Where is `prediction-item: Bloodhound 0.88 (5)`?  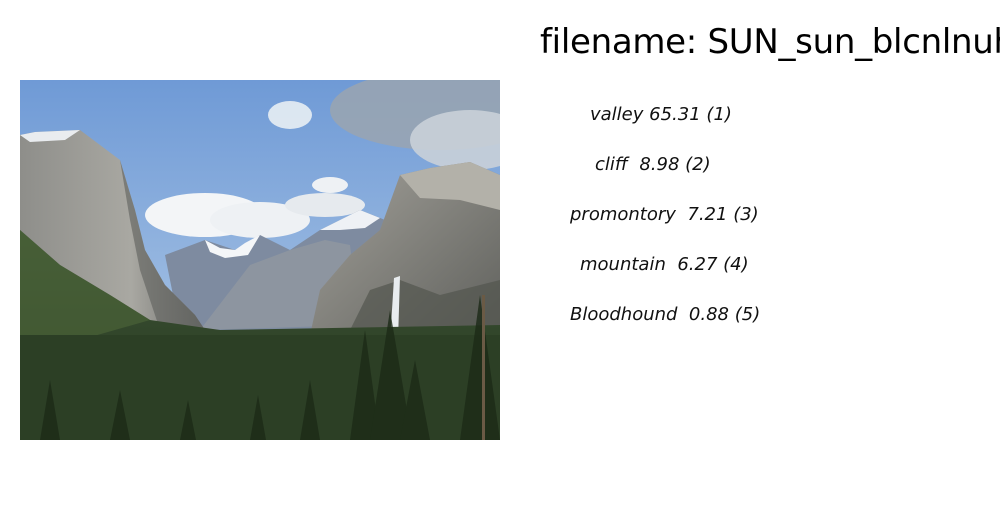 prediction-item: Bloodhound 0.88 (5) is located at coordinates (665, 314).